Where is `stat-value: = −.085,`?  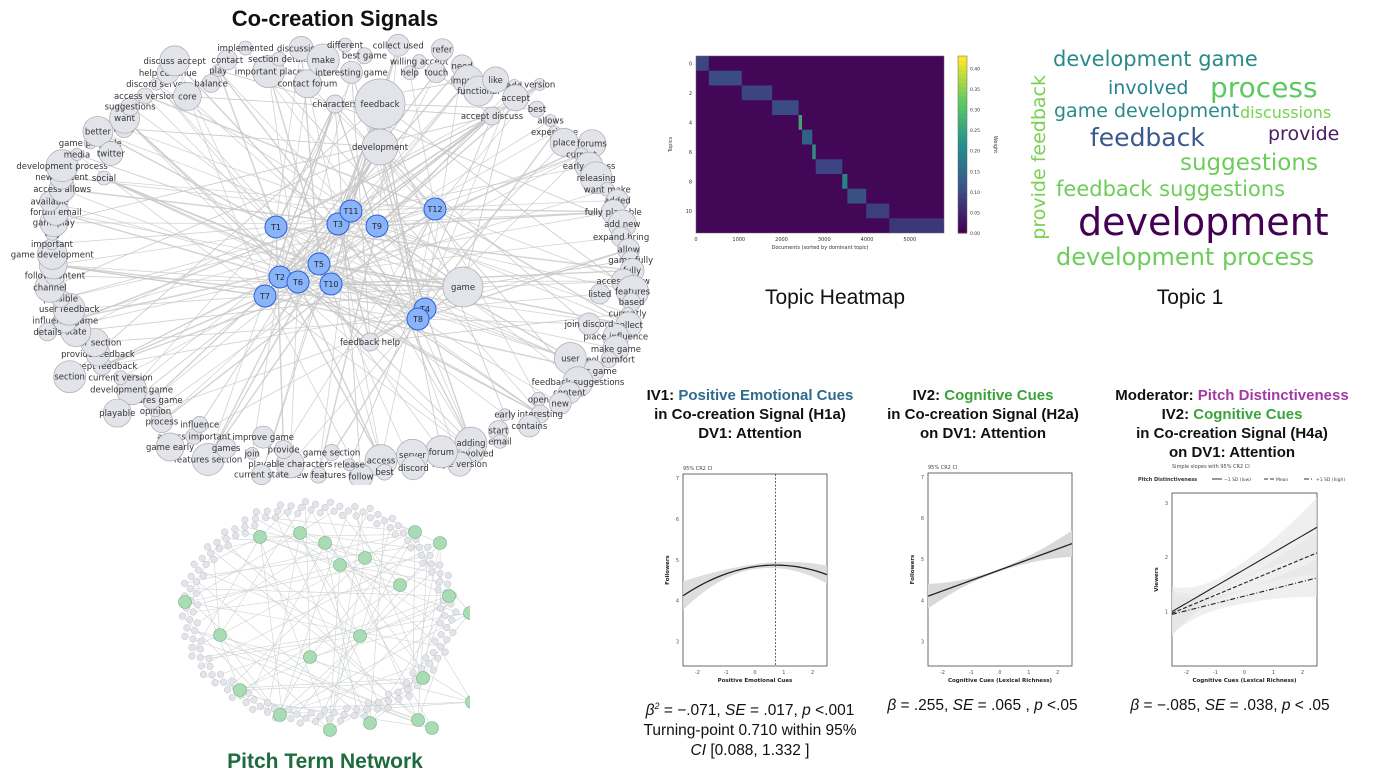
stat-value: = −.085, is located at coordinates (1172, 705).